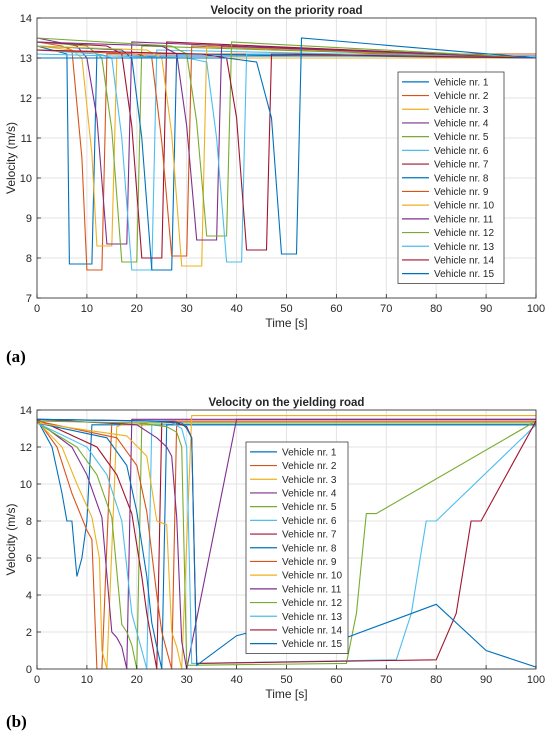 This screenshot has width=550, height=738. I want to click on panel-label-a: (a), so click(16, 356).